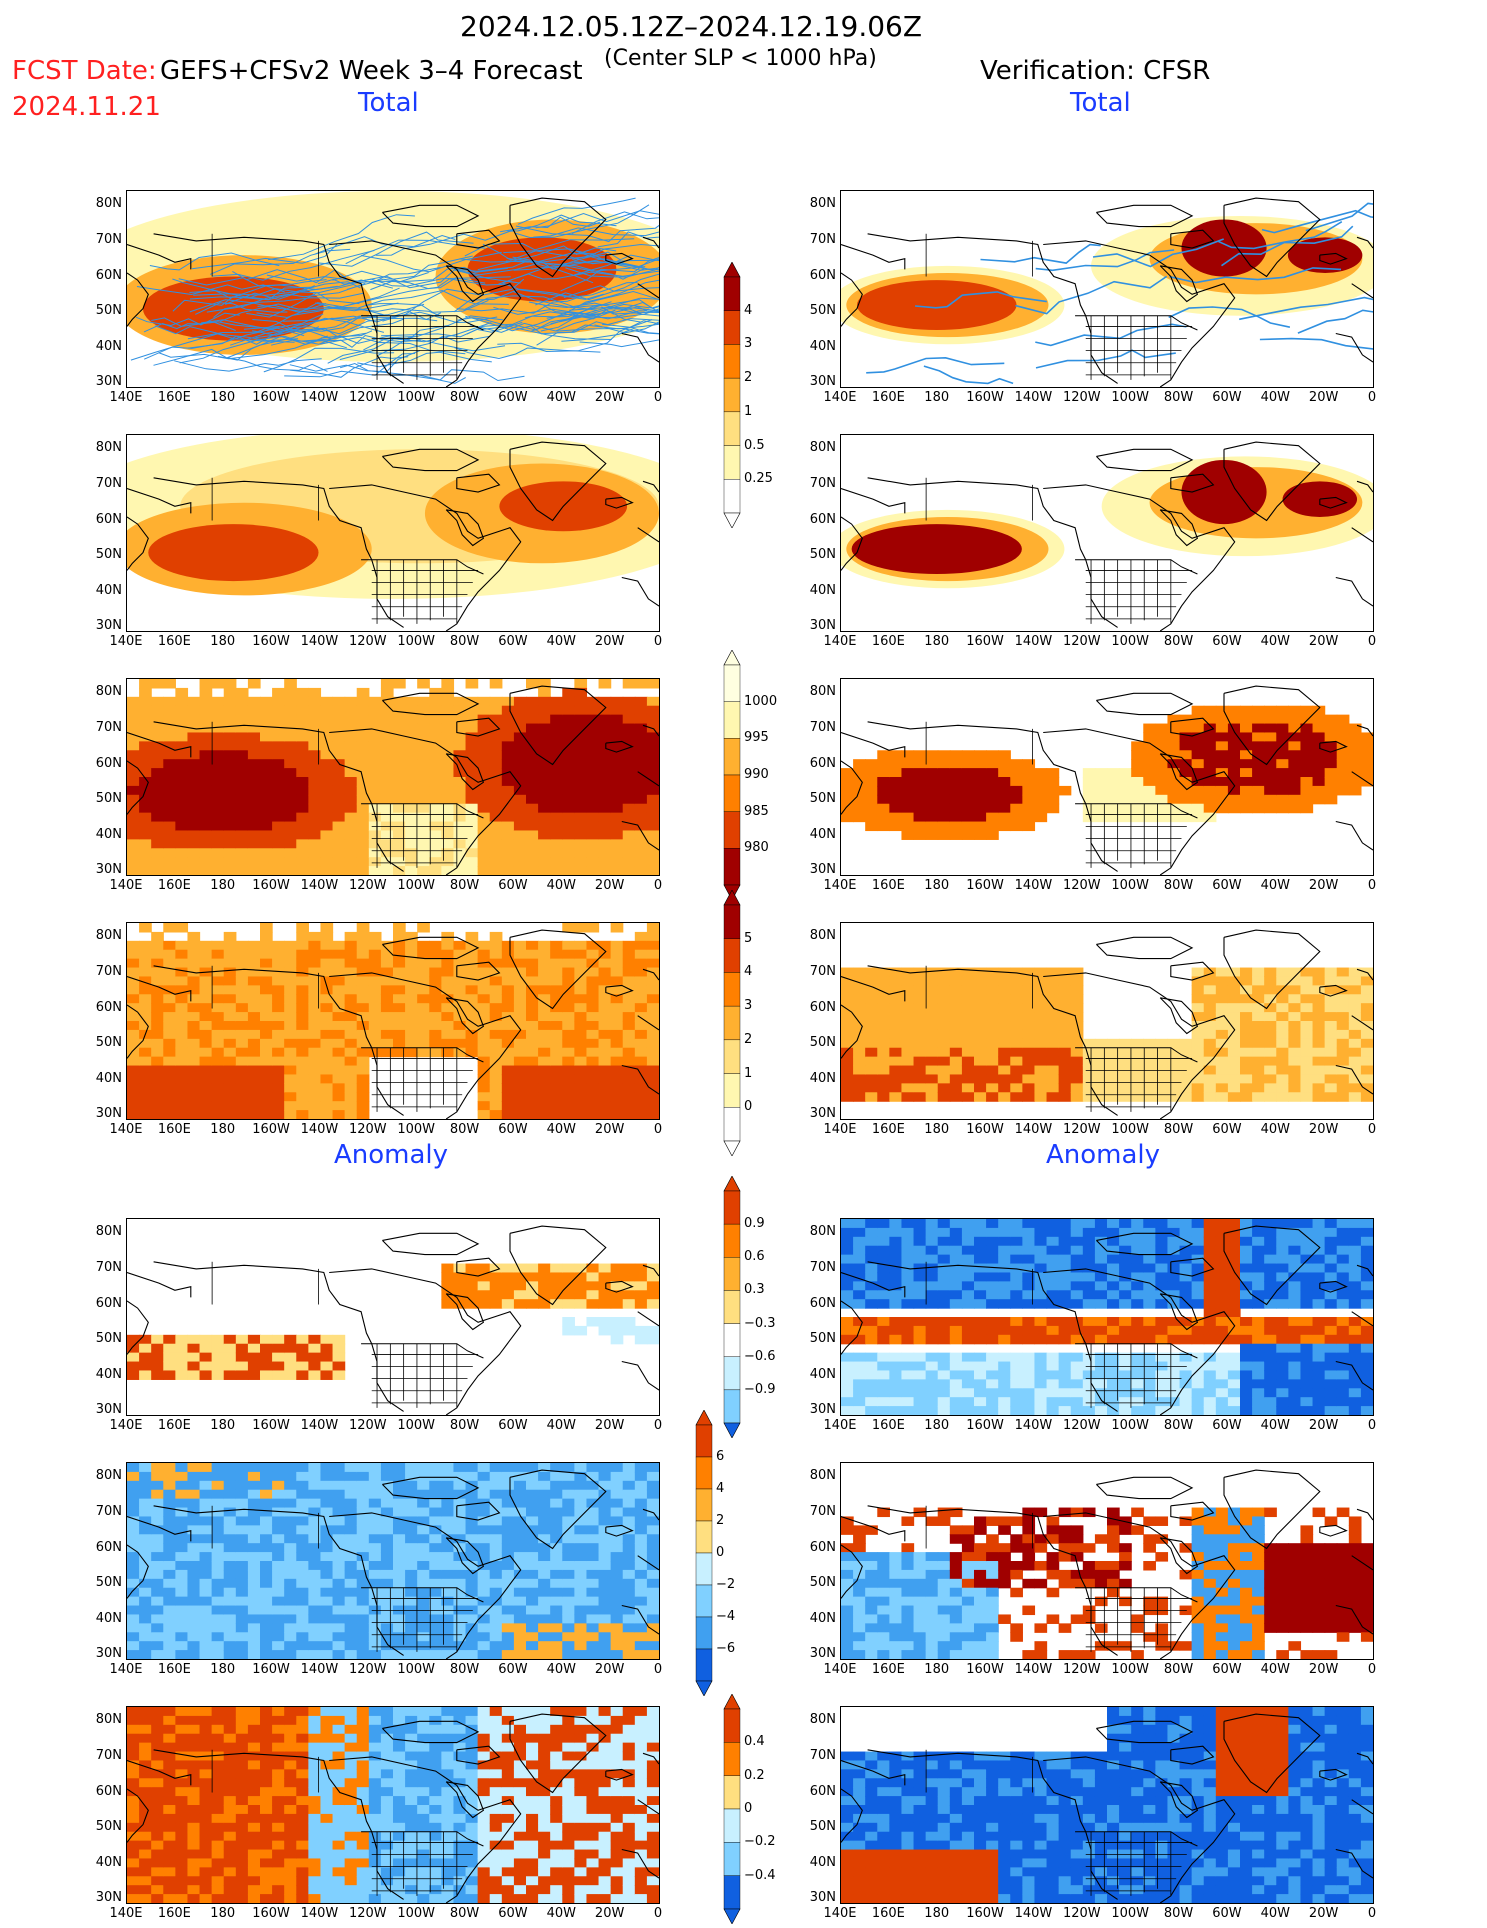 Image resolution: width=1487 pixels, height=1928 pixels. What do you see at coordinates (754, 1775) in the screenshot?
I see `duration-anom-colorbar-label: 0.2` at bounding box center [754, 1775].